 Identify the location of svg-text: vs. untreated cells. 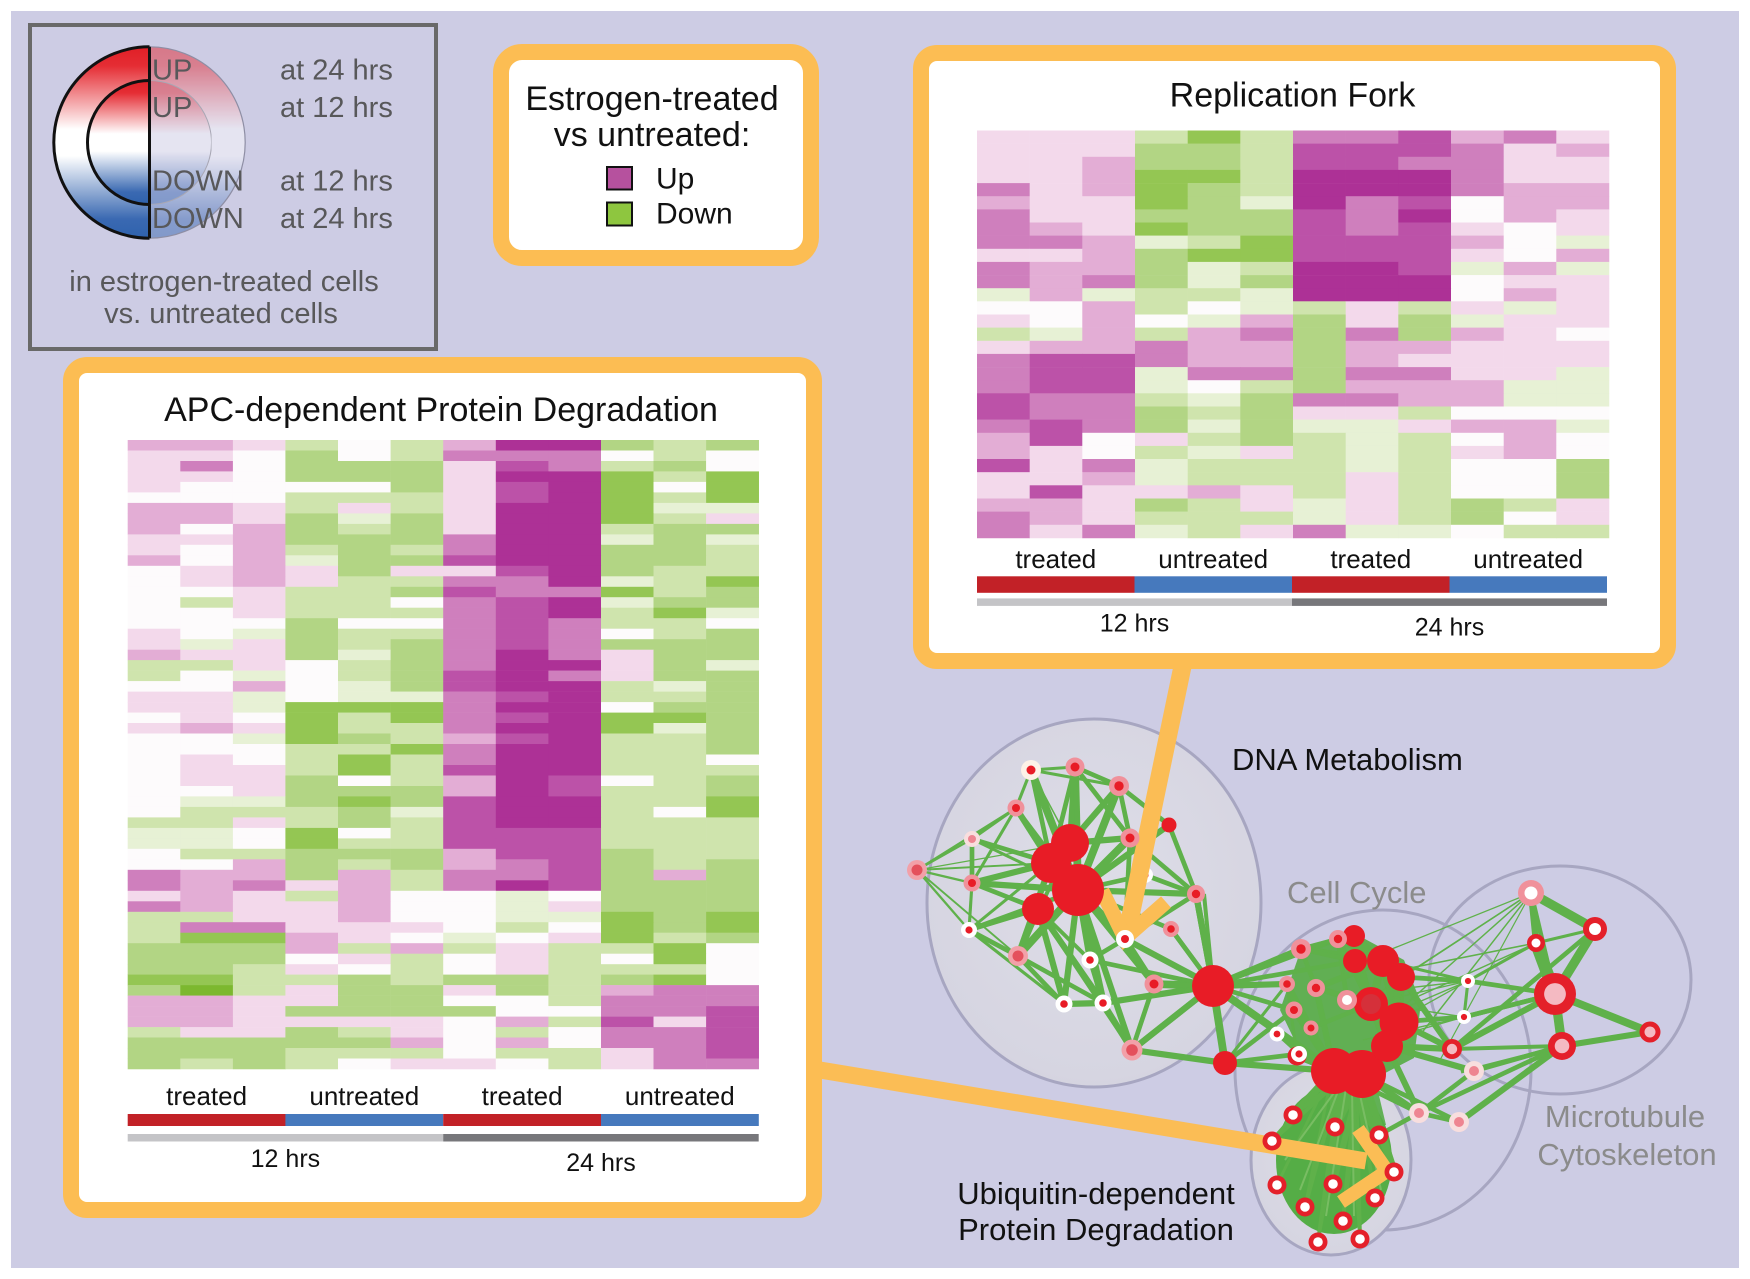
(221, 314).